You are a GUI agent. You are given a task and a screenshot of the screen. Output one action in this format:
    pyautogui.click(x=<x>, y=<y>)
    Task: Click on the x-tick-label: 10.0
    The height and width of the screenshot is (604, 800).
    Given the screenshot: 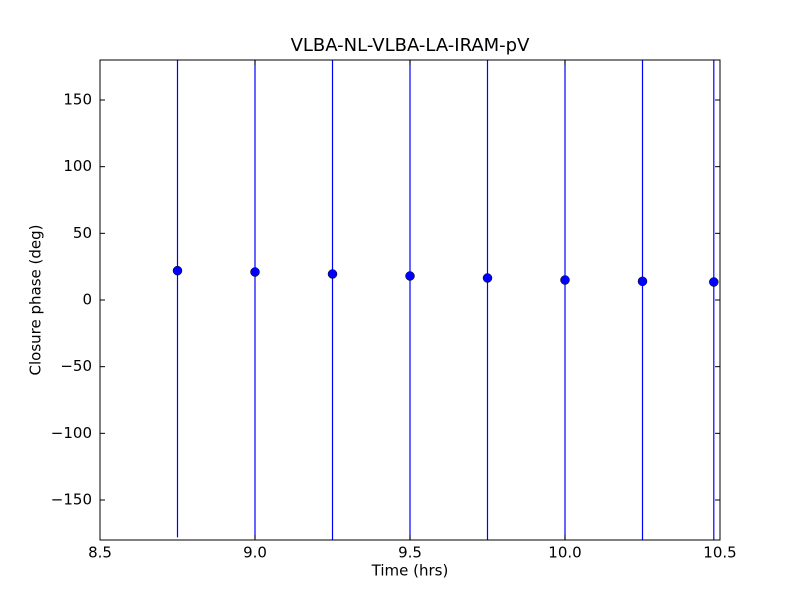 What is the action you would take?
    pyautogui.click(x=564, y=553)
    